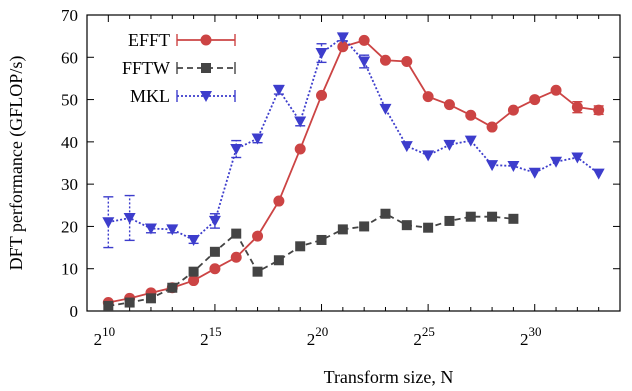  Describe the element at coordinates (69, 226) in the screenshot. I see `y-tick-label: 20` at that location.